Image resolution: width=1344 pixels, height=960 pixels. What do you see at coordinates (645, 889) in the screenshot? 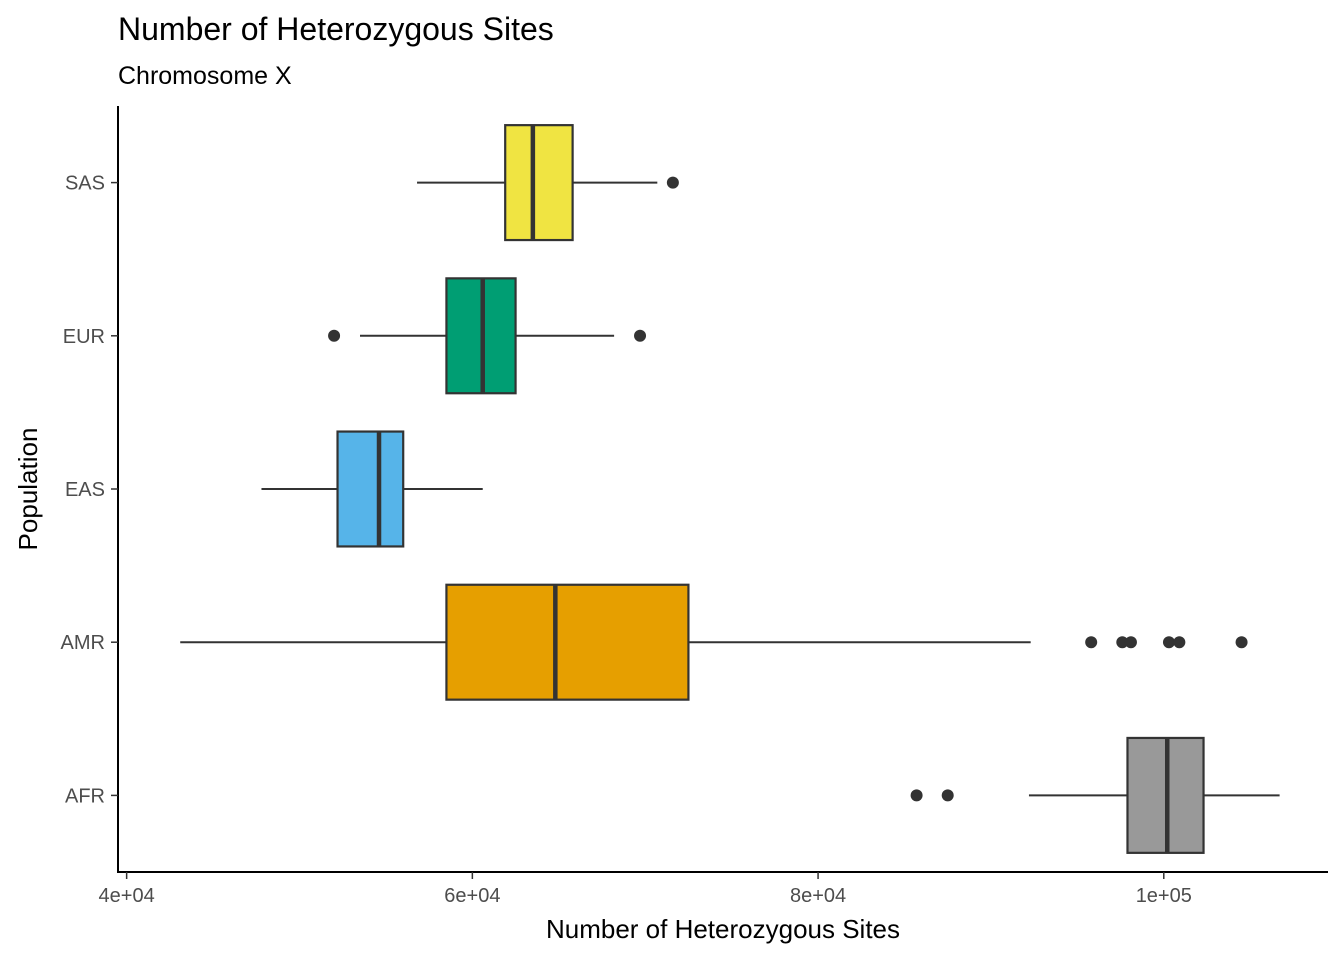
I see `x-axis-ticks: 4e+04 6e+04 8e+04 1e+05` at bounding box center [645, 889].